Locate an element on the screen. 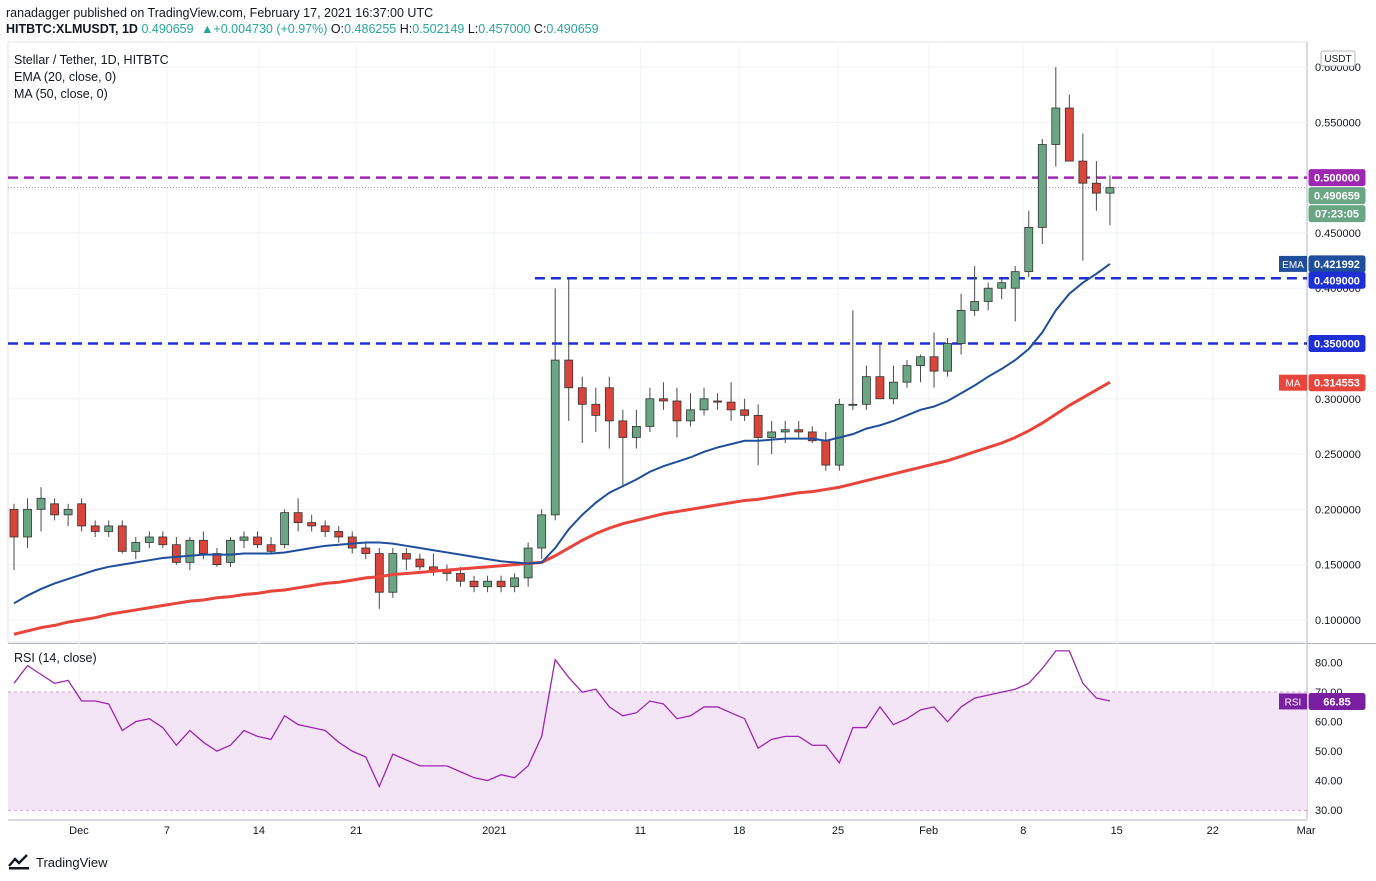 The height and width of the screenshot is (881, 1376). time-tick-label: Feb is located at coordinates (928, 831).